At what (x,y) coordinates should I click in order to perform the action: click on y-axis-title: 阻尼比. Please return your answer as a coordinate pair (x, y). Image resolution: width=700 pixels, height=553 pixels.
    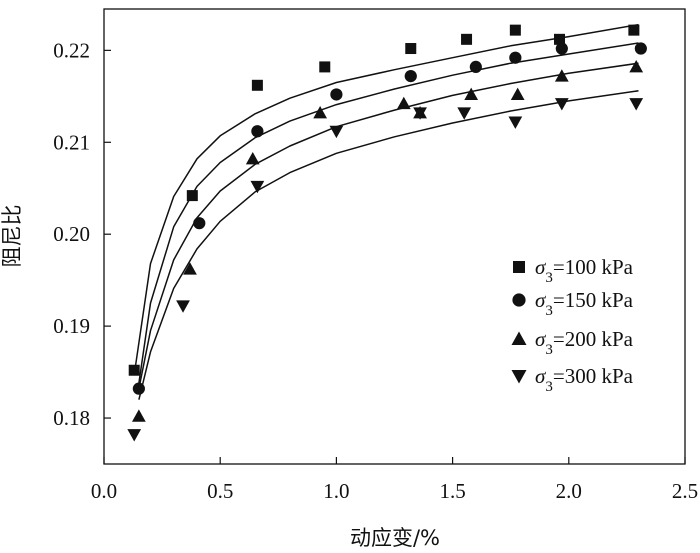
    Looking at the image, I should click on (12, 236).